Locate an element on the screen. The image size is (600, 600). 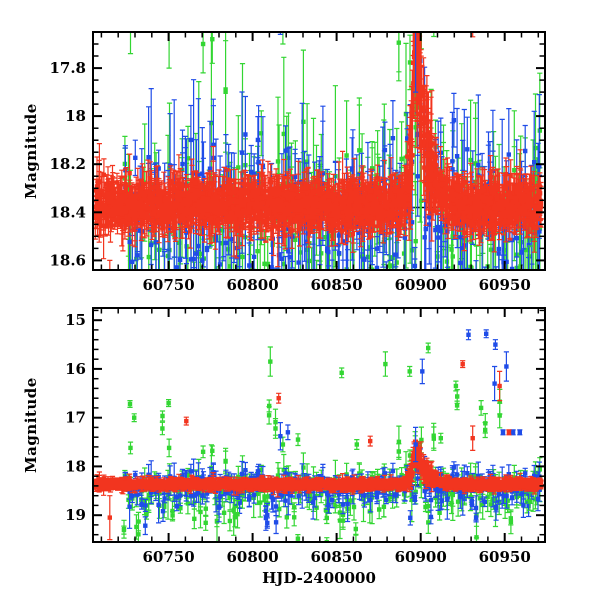
y-tick-label: 15 is located at coordinates (75, 320).